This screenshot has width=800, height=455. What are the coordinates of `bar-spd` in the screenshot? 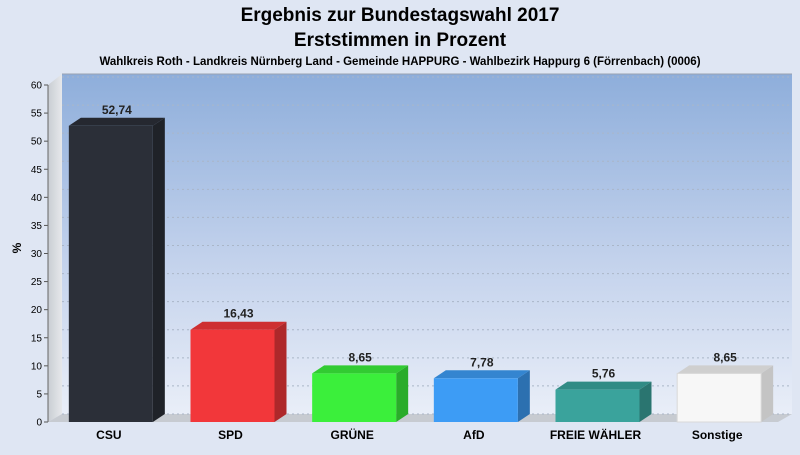 It's located at (238, 371).